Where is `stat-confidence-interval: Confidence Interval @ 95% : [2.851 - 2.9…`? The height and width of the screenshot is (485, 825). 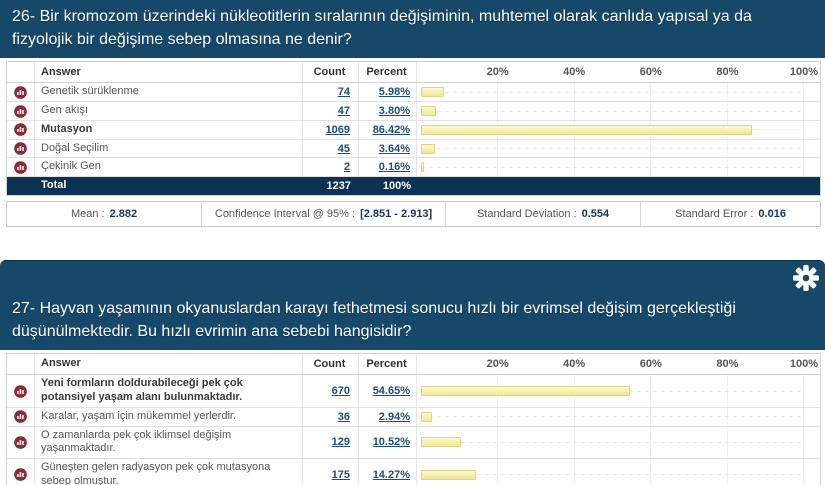
stat-confidence-interval: Confidence Interval @ 95% : [2.851 - 2.9… is located at coordinates (324, 213).